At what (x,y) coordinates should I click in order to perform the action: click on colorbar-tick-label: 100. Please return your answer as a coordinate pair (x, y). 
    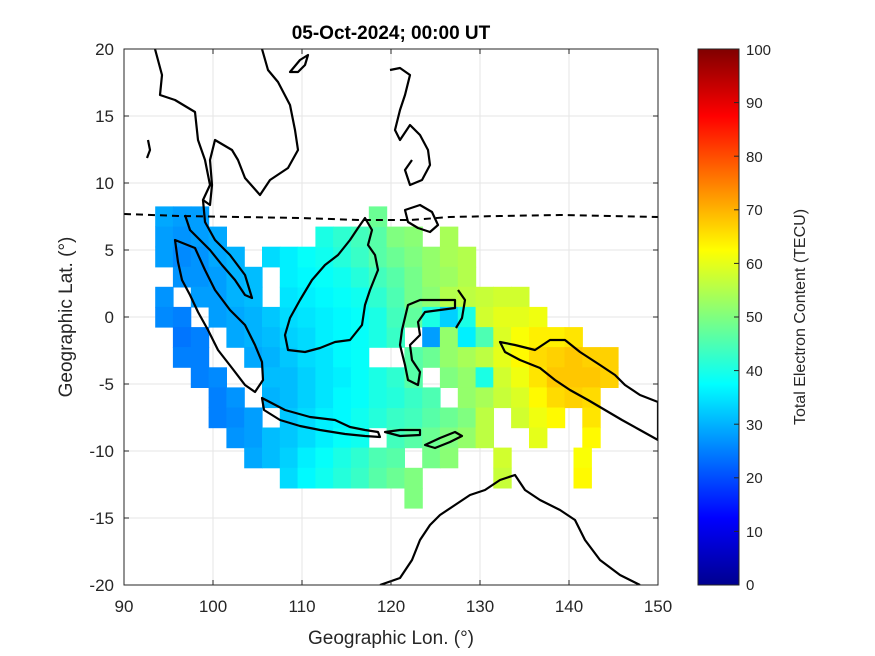
    Looking at the image, I should click on (758, 50).